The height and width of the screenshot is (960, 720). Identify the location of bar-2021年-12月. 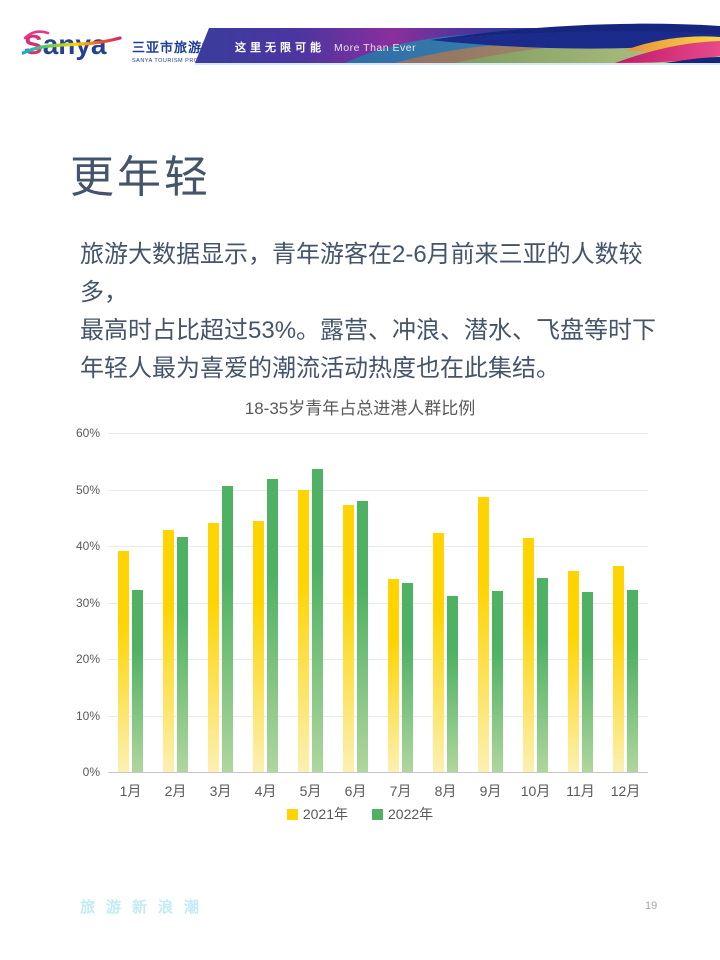
(618, 668).